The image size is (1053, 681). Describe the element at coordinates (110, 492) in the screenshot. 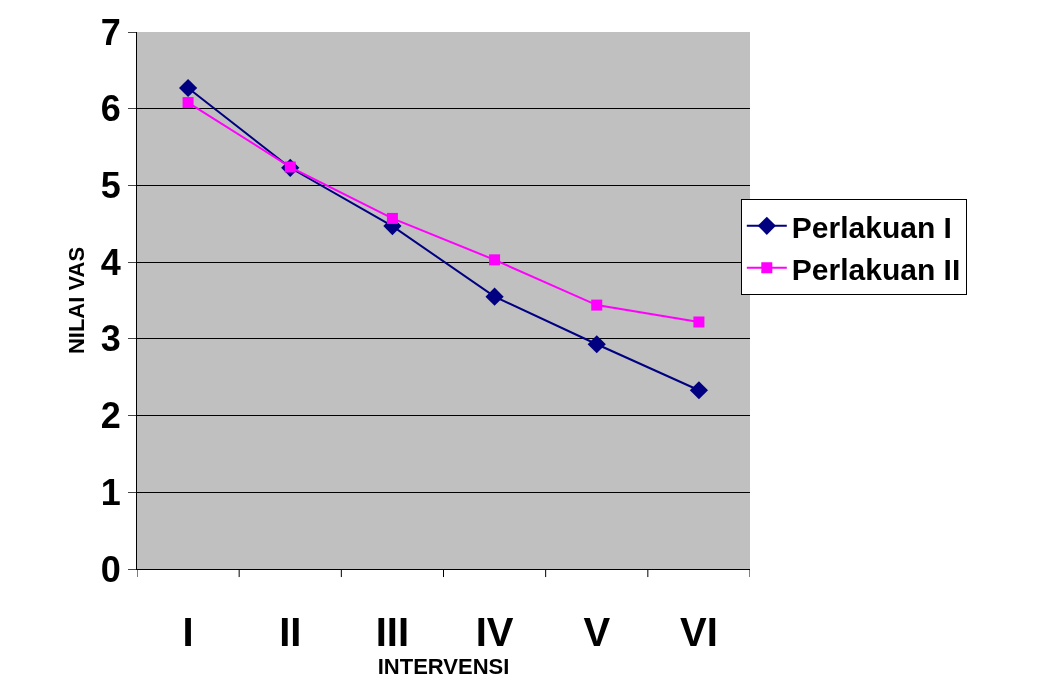

I see `y-tick-label: 1` at that location.